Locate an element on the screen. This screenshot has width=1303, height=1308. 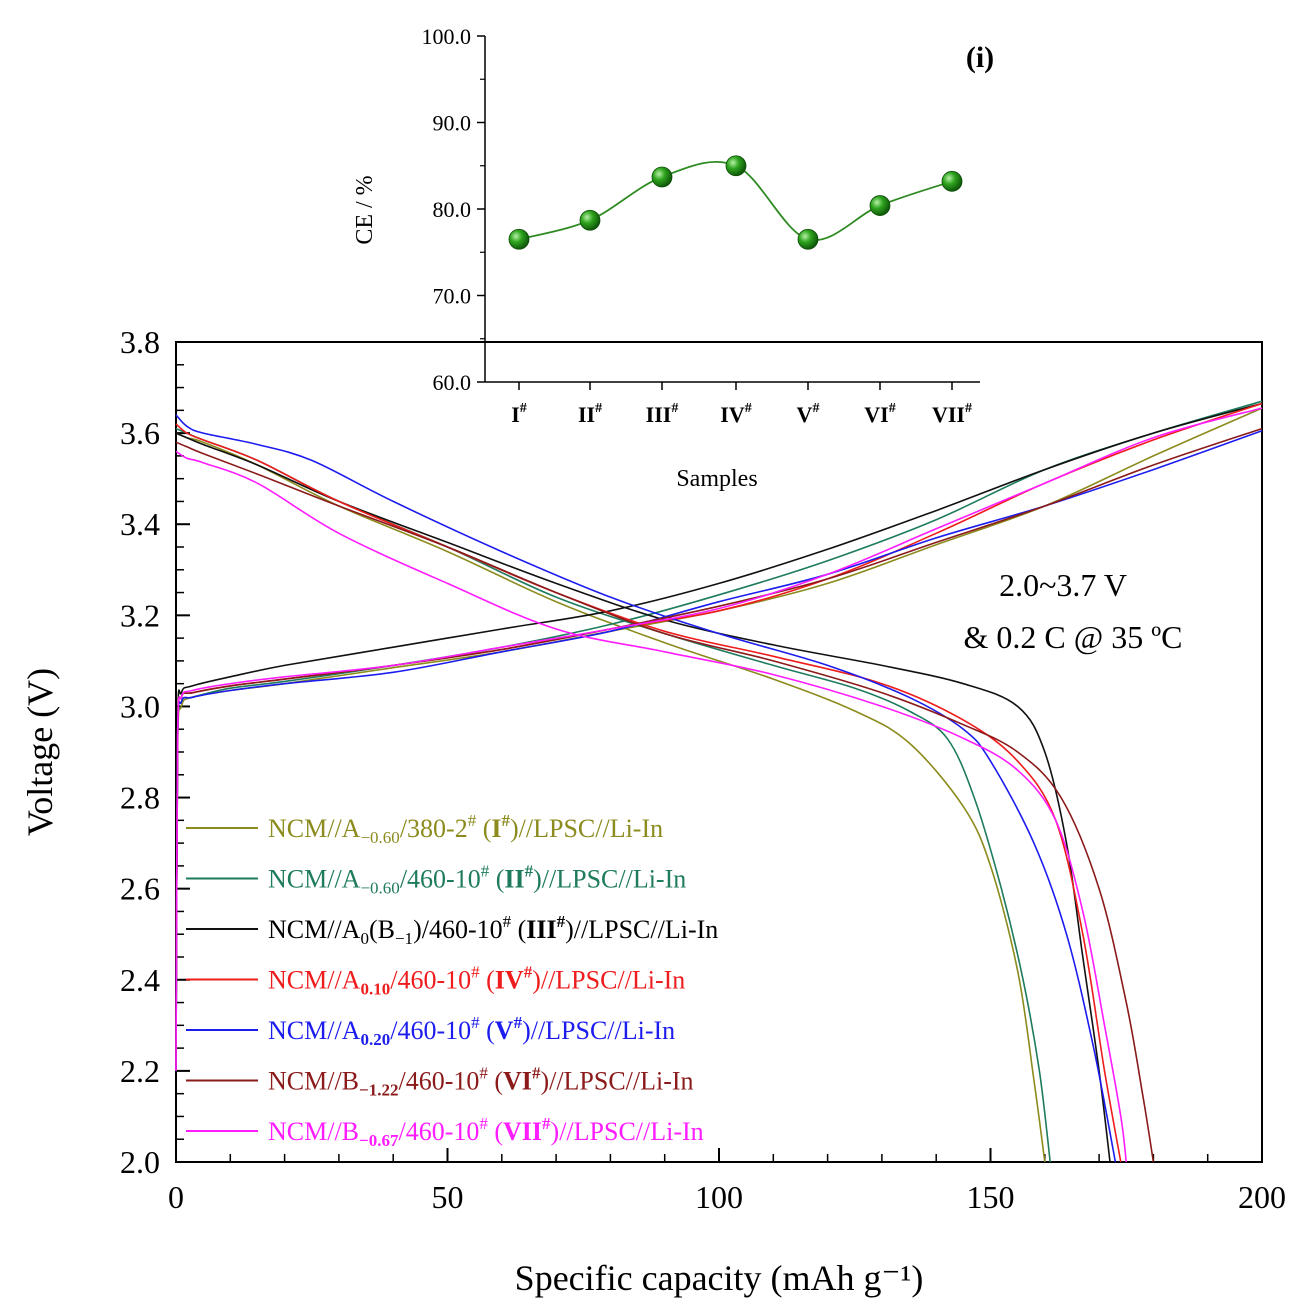
y-tick-label: 3.0 is located at coordinates (140, 706).